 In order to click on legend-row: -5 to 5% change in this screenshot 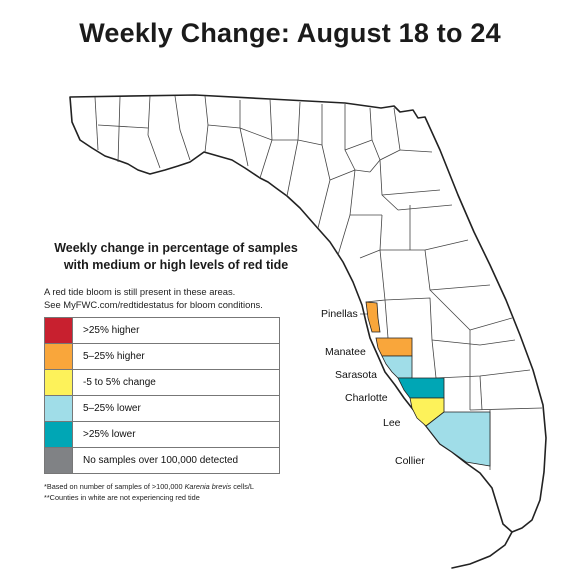, I will do `click(162, 382)`.